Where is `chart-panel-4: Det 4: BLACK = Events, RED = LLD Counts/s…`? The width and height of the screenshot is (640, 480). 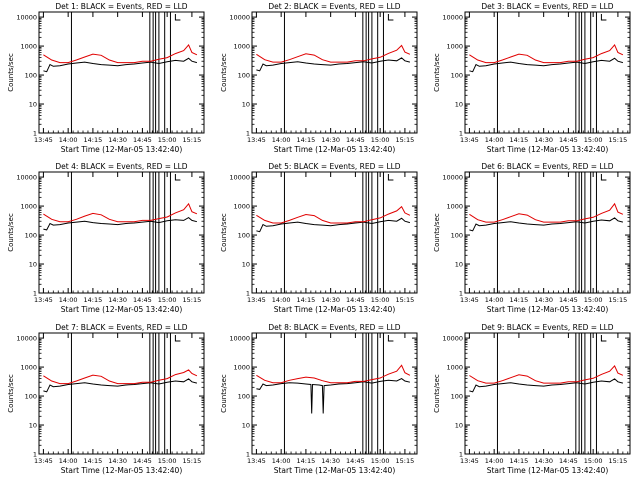
chart-panel-4: Det 4: BLACK = Events, RED = LLD Counts/s… is located at coordinates (106, 238).